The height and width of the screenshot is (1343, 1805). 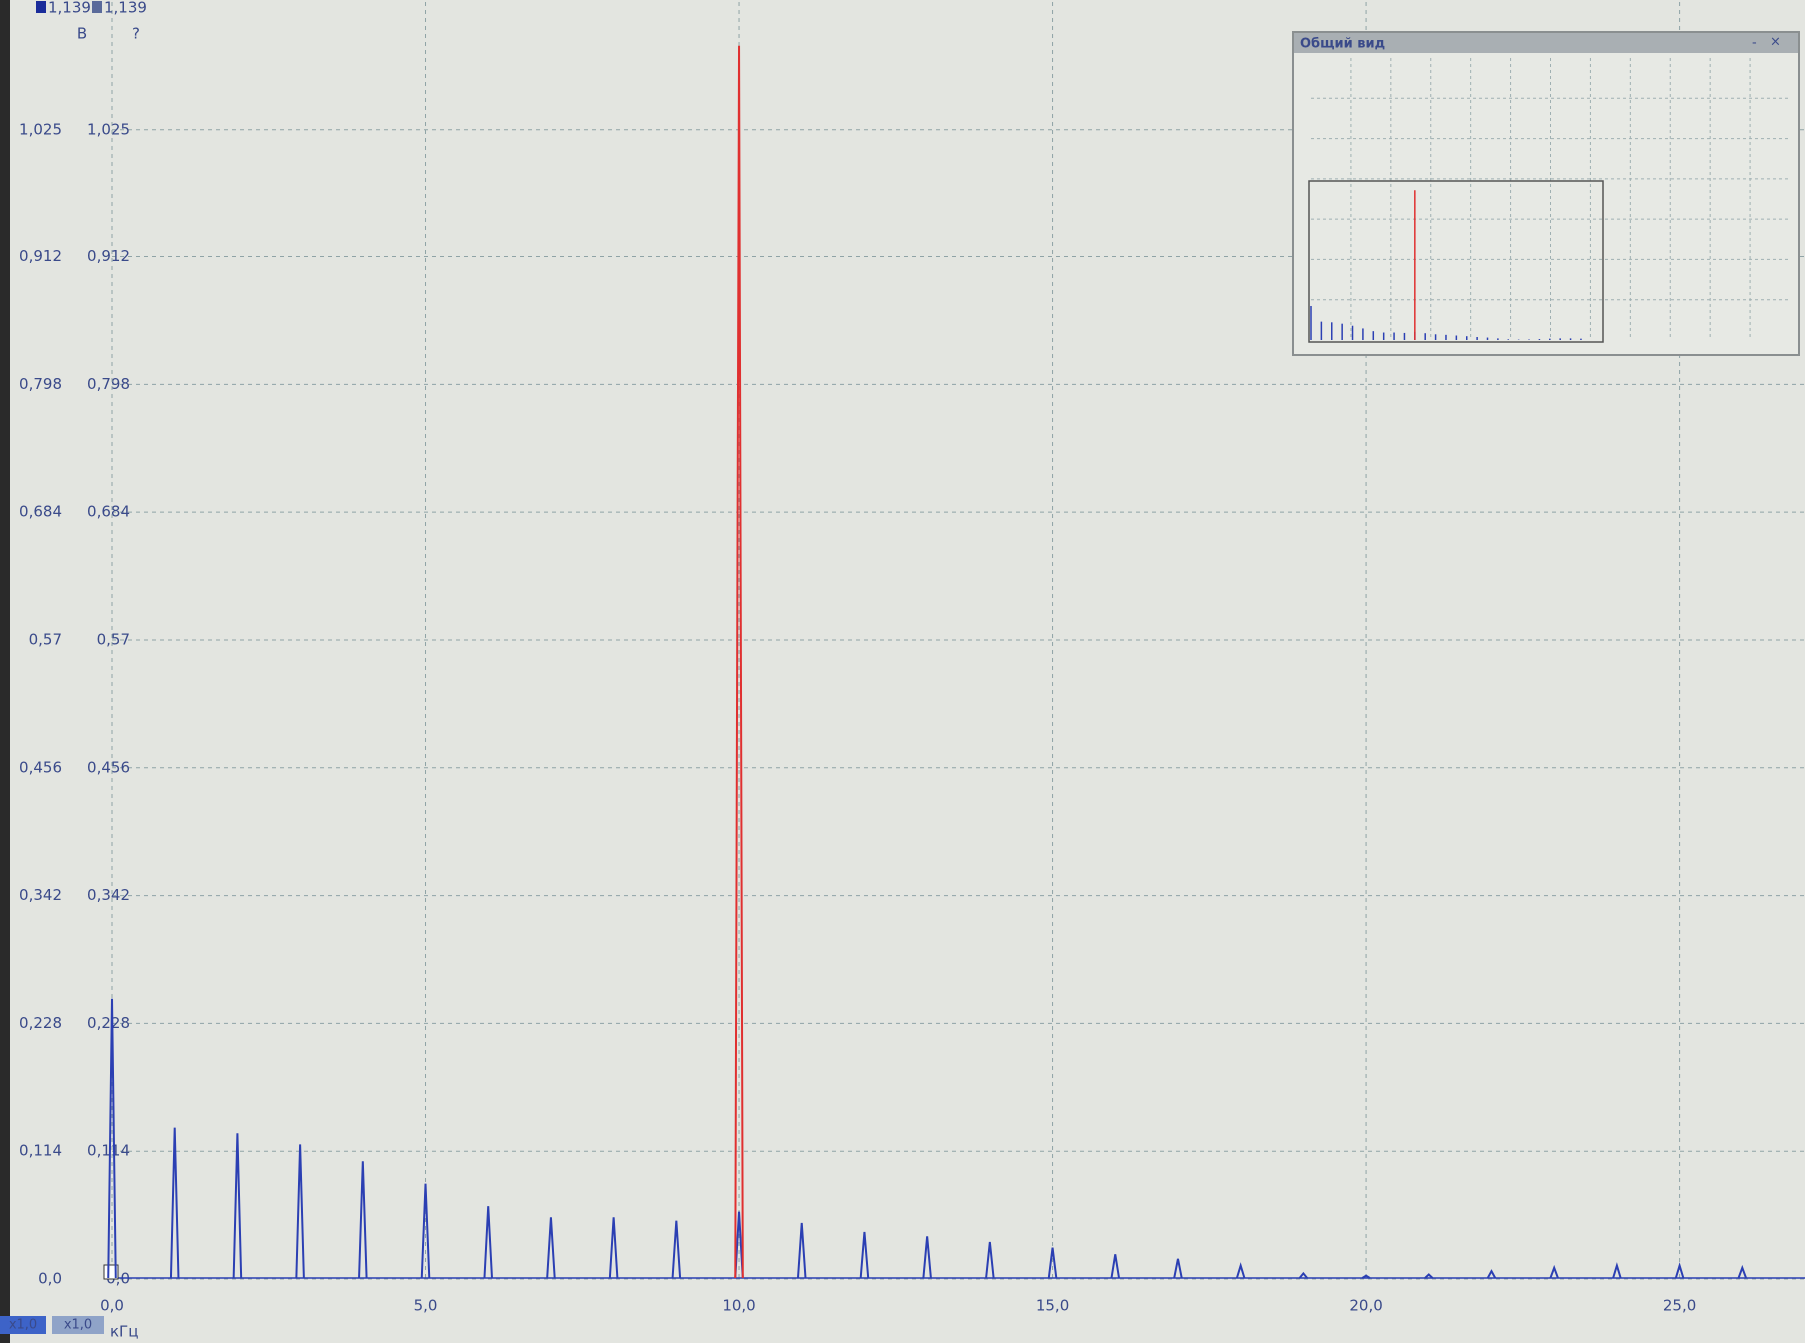 What do you see at coordinates (1365, 1306) in the screenshot?
I see `x-tick-label: 20,0` at bounding box center [1365, 1306].